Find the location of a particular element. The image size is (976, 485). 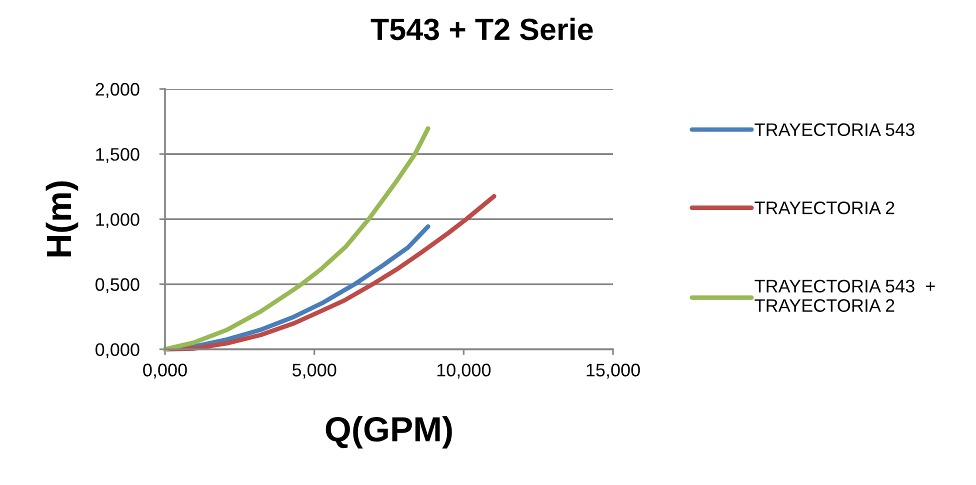

legend-label: TRAYECTORIA 543 + TRAYECTORIA 2 is located at coordinates (844, 296).